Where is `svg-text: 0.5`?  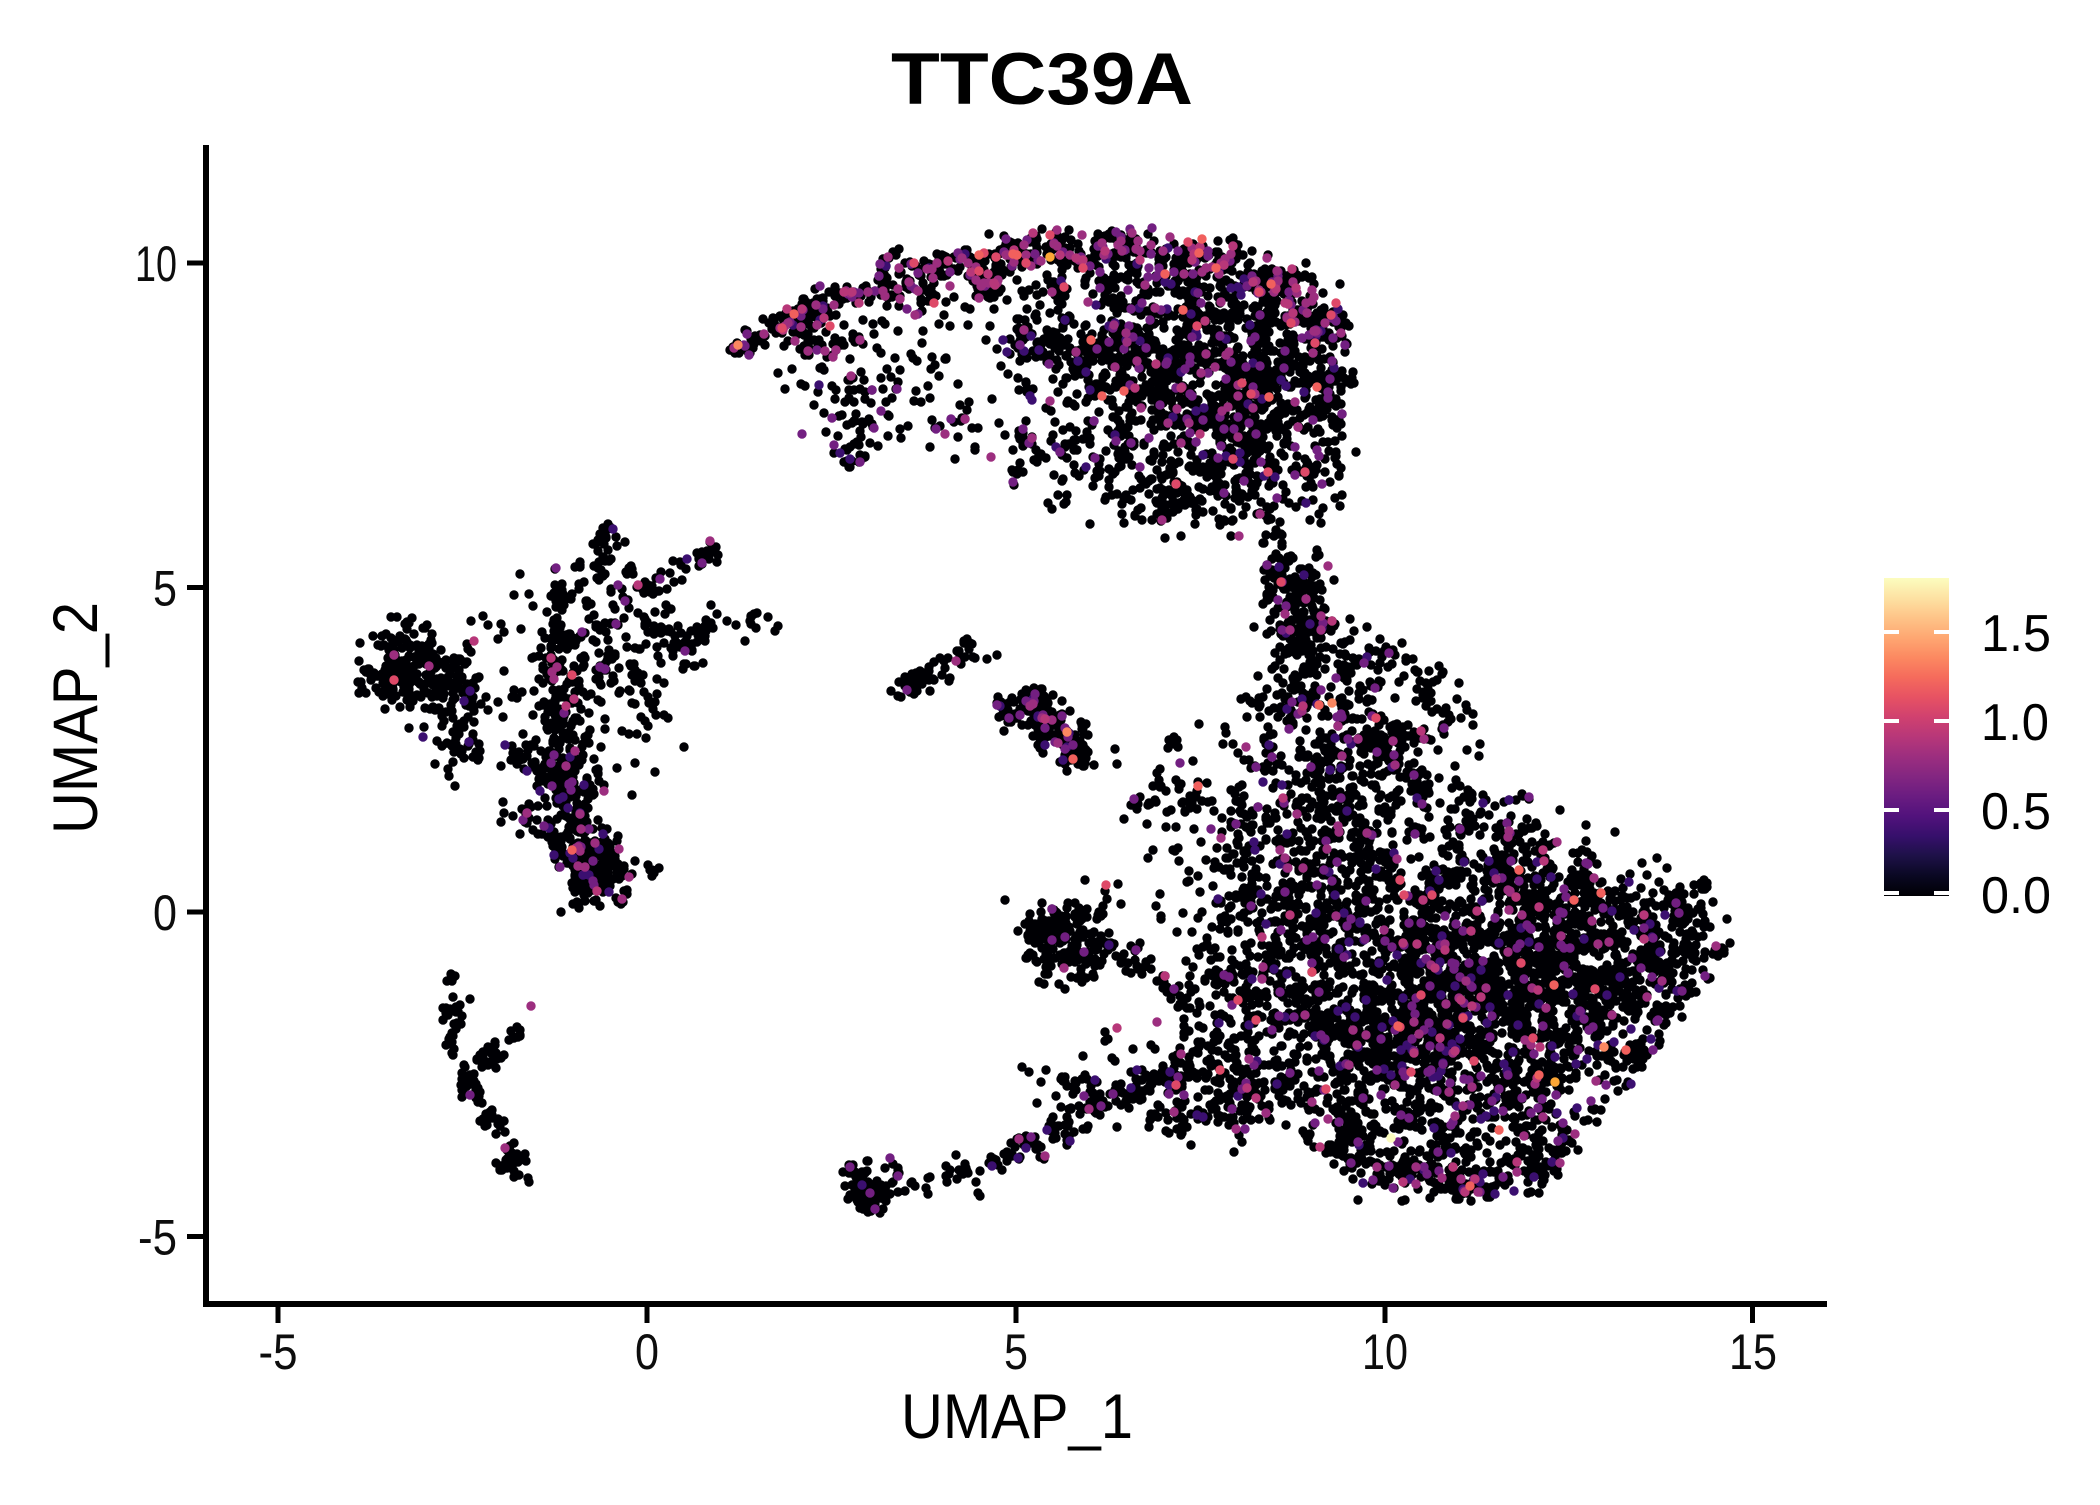
svg-text: 0.5 is located at coordinates (2016, 812).